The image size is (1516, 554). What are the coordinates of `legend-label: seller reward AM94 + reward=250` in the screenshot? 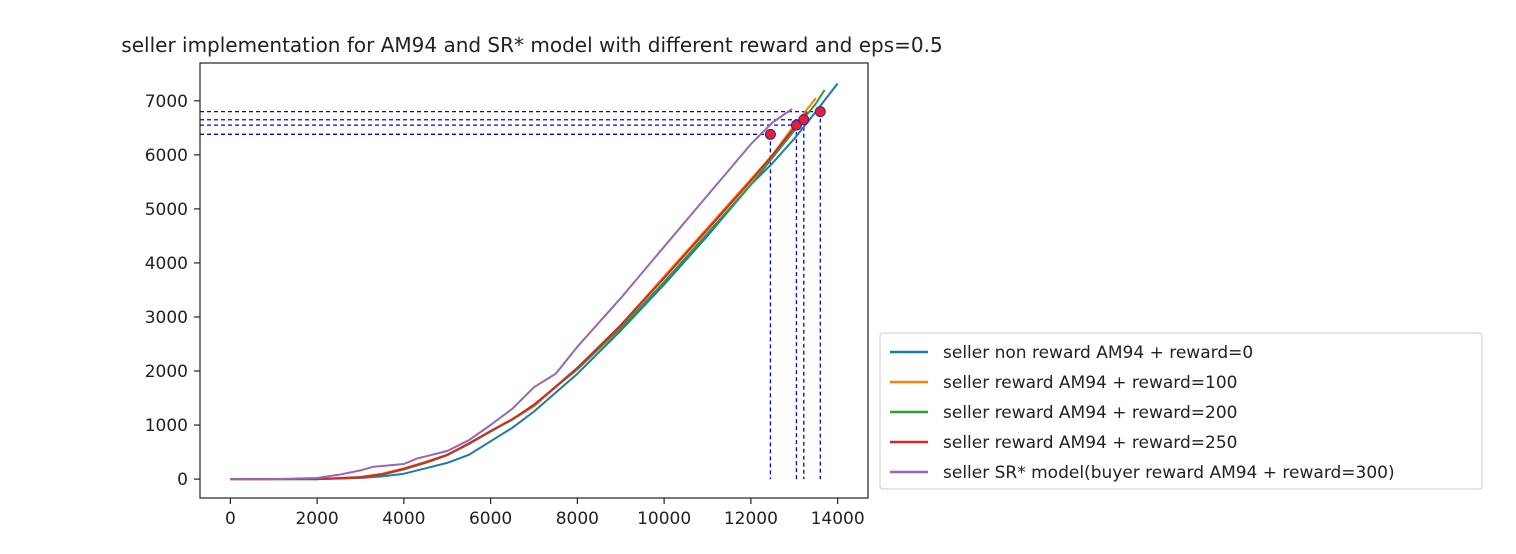 It's located at (1090, 443).